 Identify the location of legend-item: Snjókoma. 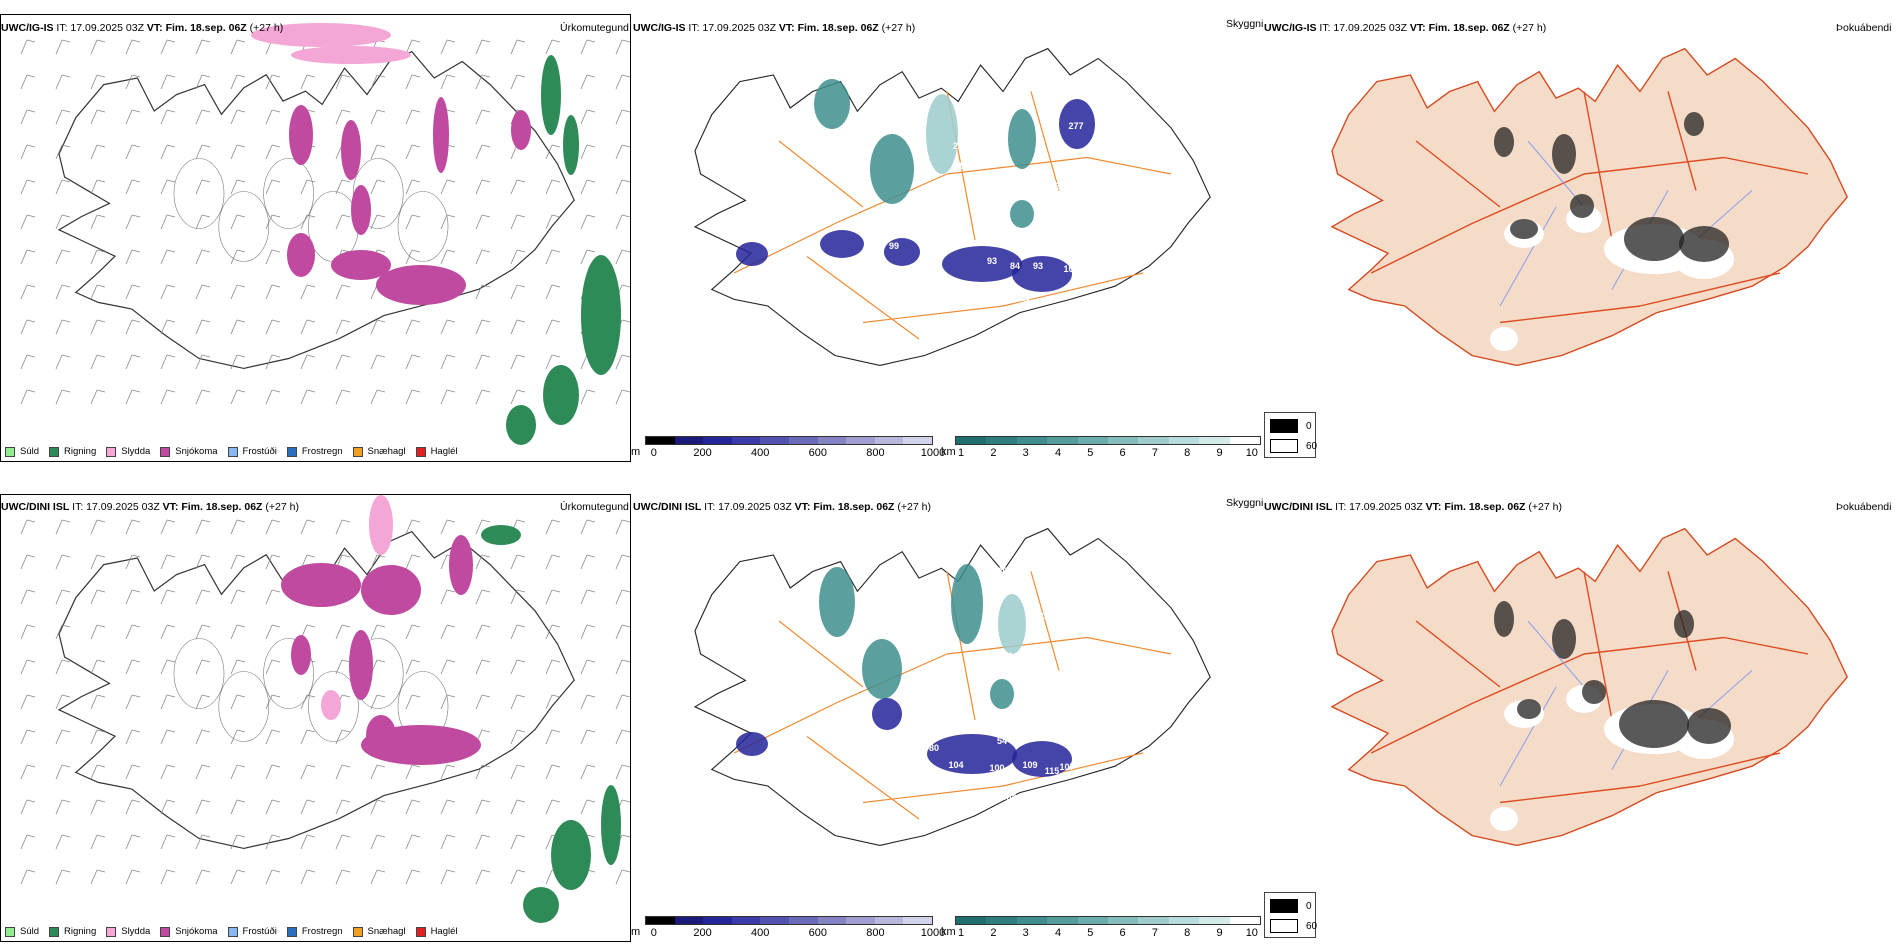
(189, 451).